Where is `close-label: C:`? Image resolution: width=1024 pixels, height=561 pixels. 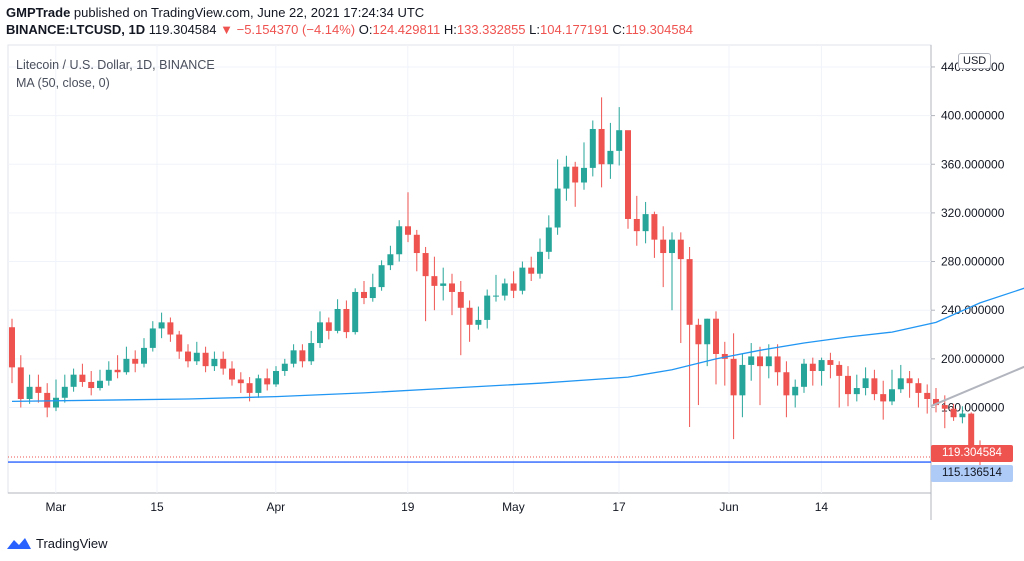
close-label: C: is located at coordinates (619, 29).